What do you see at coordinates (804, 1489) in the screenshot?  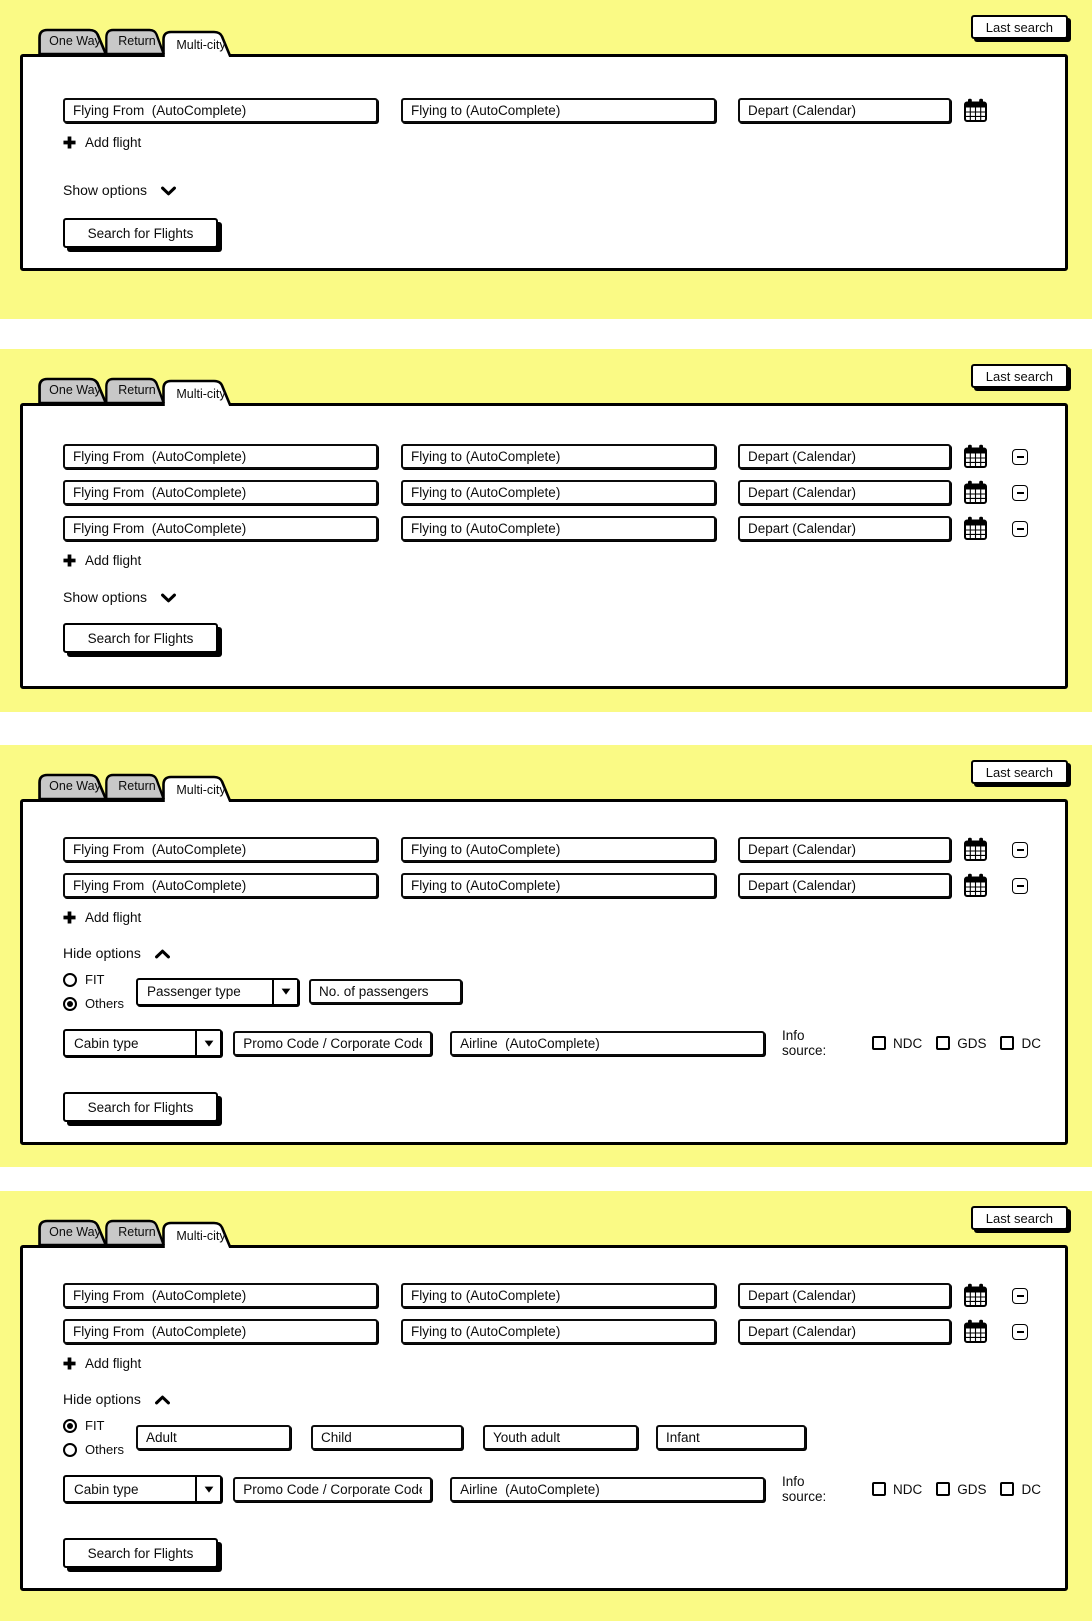 I see `info-source-label: Info source:` at bounding box center [804, 1489].